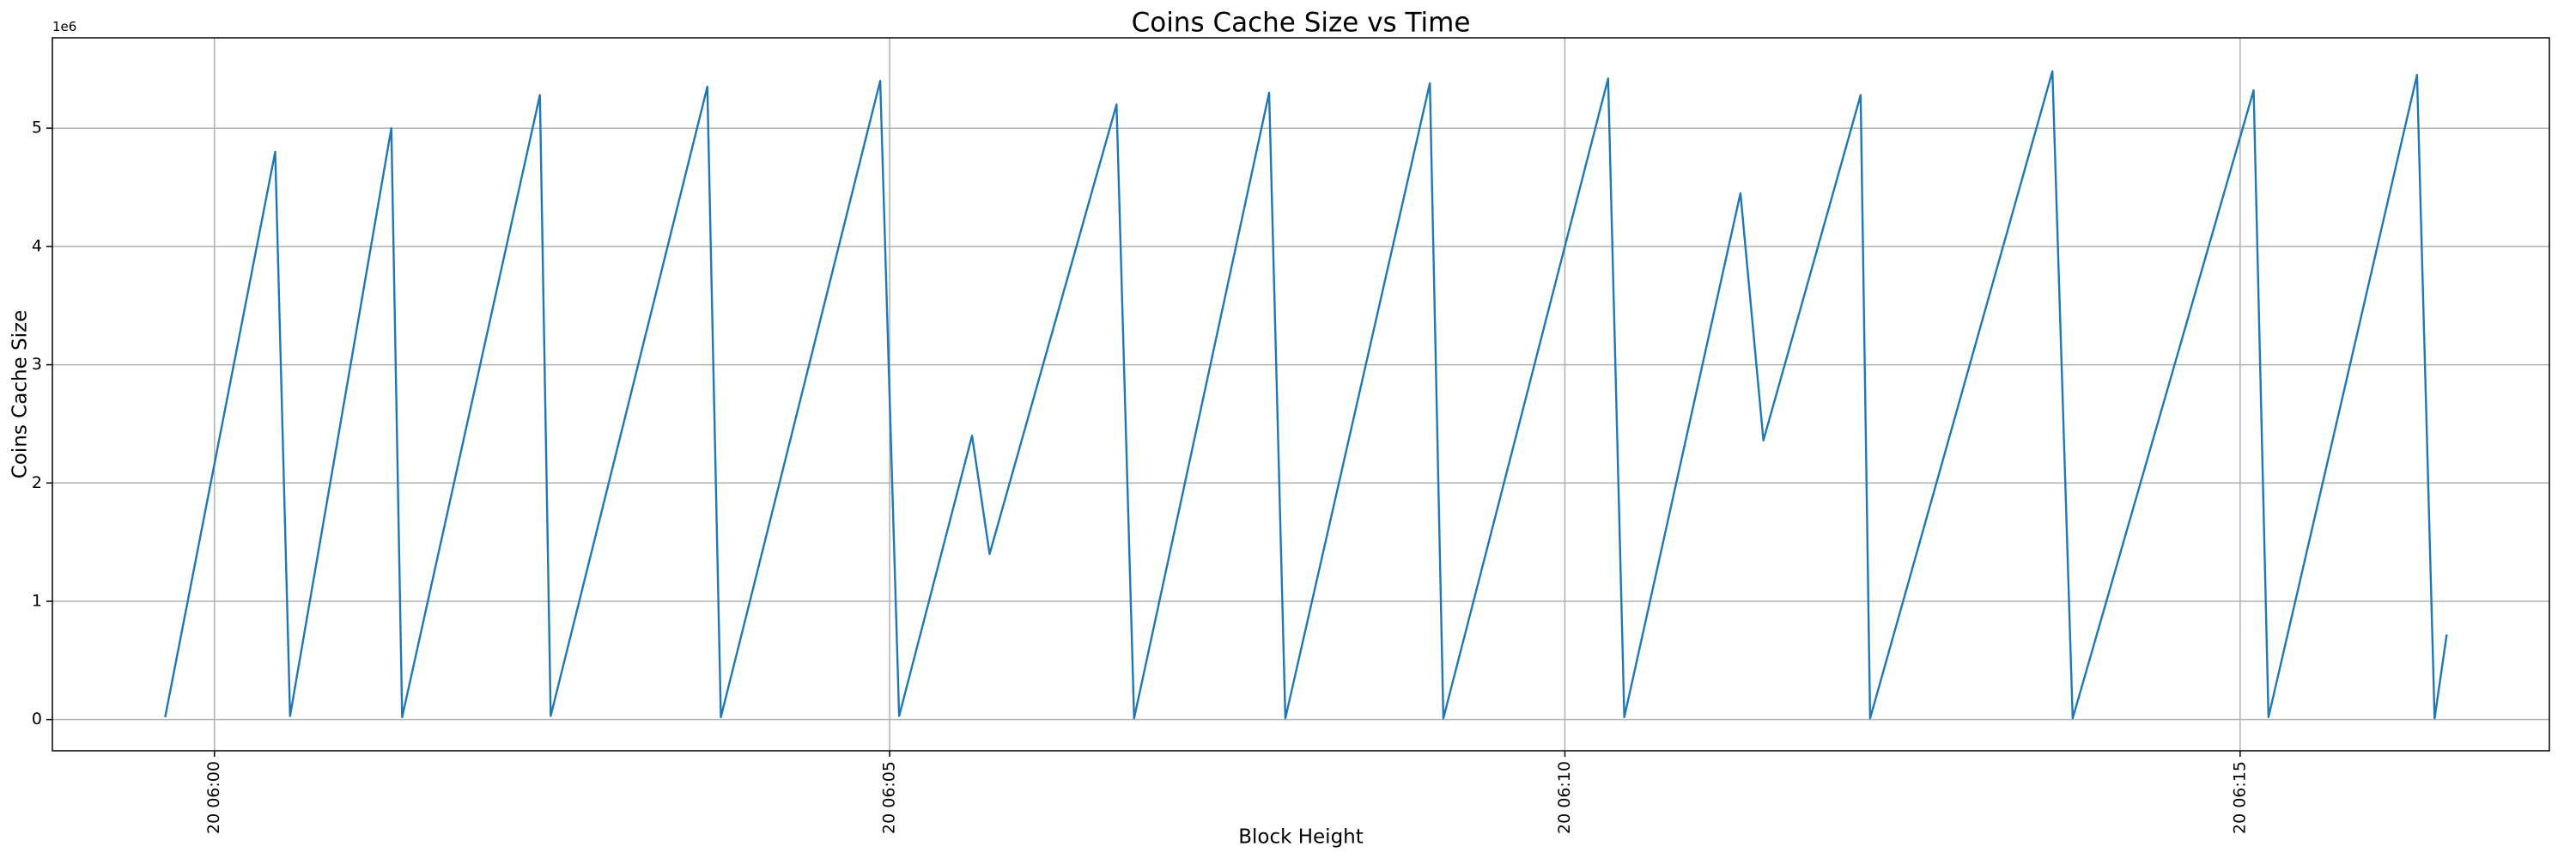 This screenshot has height=859, width=2576. I want to click on y-tick-label: 4, so click(37, 245).